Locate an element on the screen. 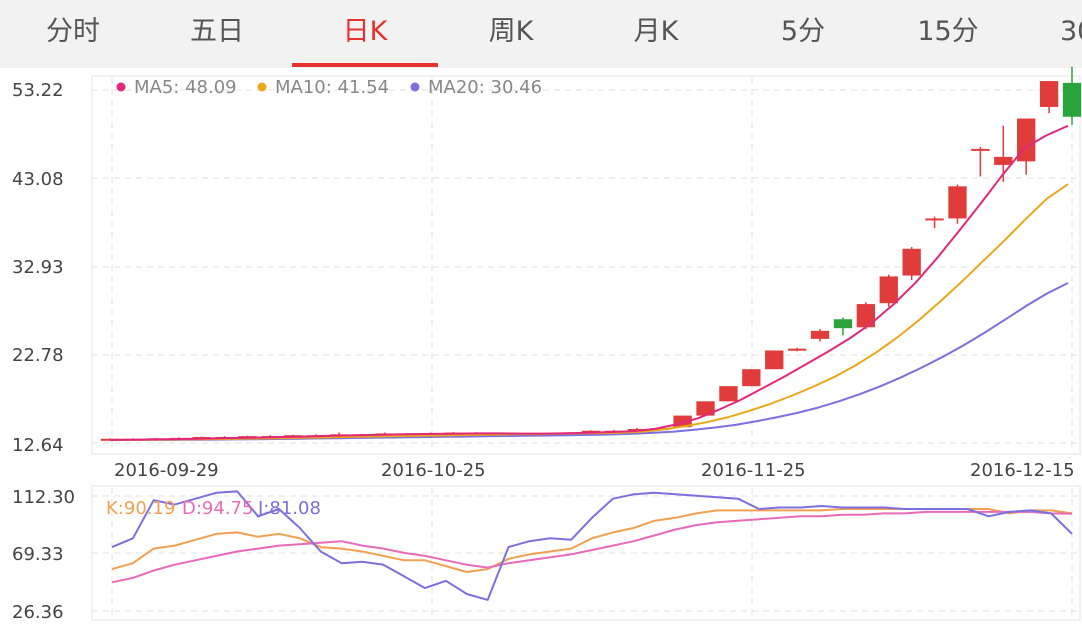  tab-30min: 30分 is located at coordinates (1071, 31).